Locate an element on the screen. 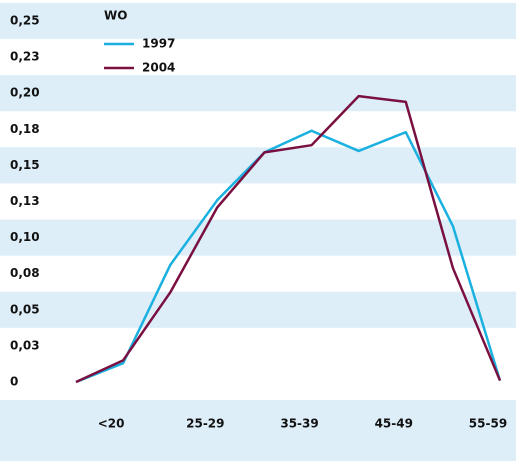 The image size is (516, 461). x-tick-label: 25-29 is located at coordinates (205, 424).